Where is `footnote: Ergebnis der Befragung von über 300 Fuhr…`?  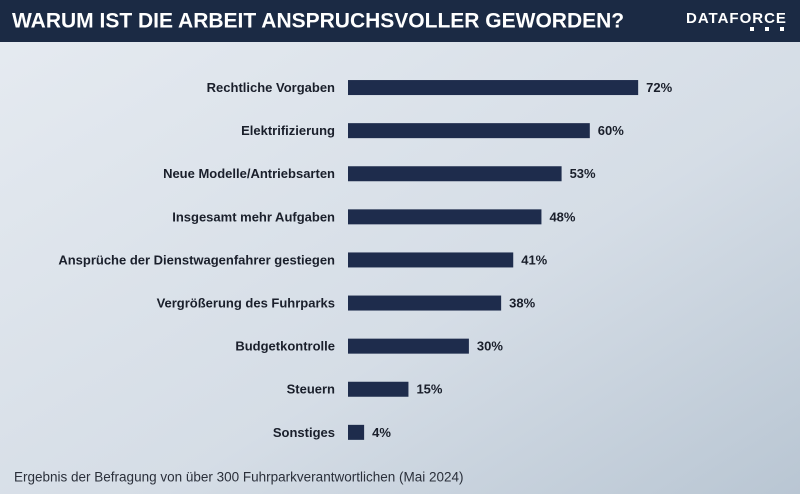 footnote: Ergebnis der Befragung von über 300 Fuhr… is located at coordinates (239, 477).